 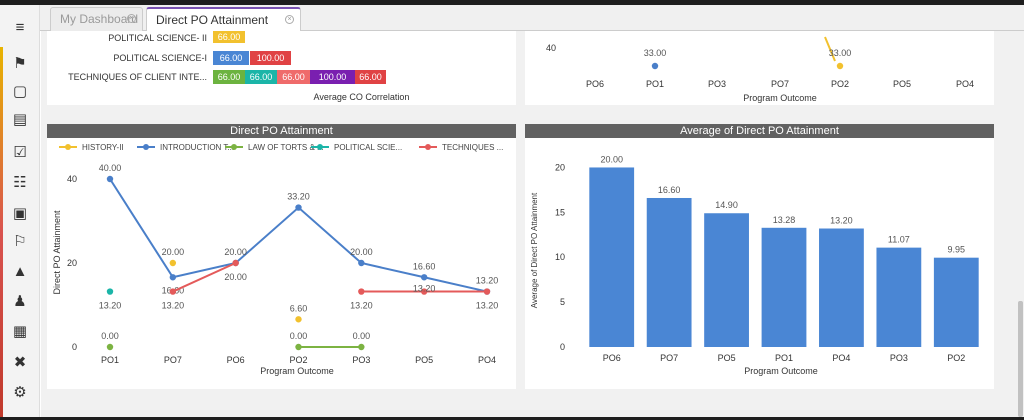 I want to click on briefcase-icon: ▦, so click(x=20, y=331).